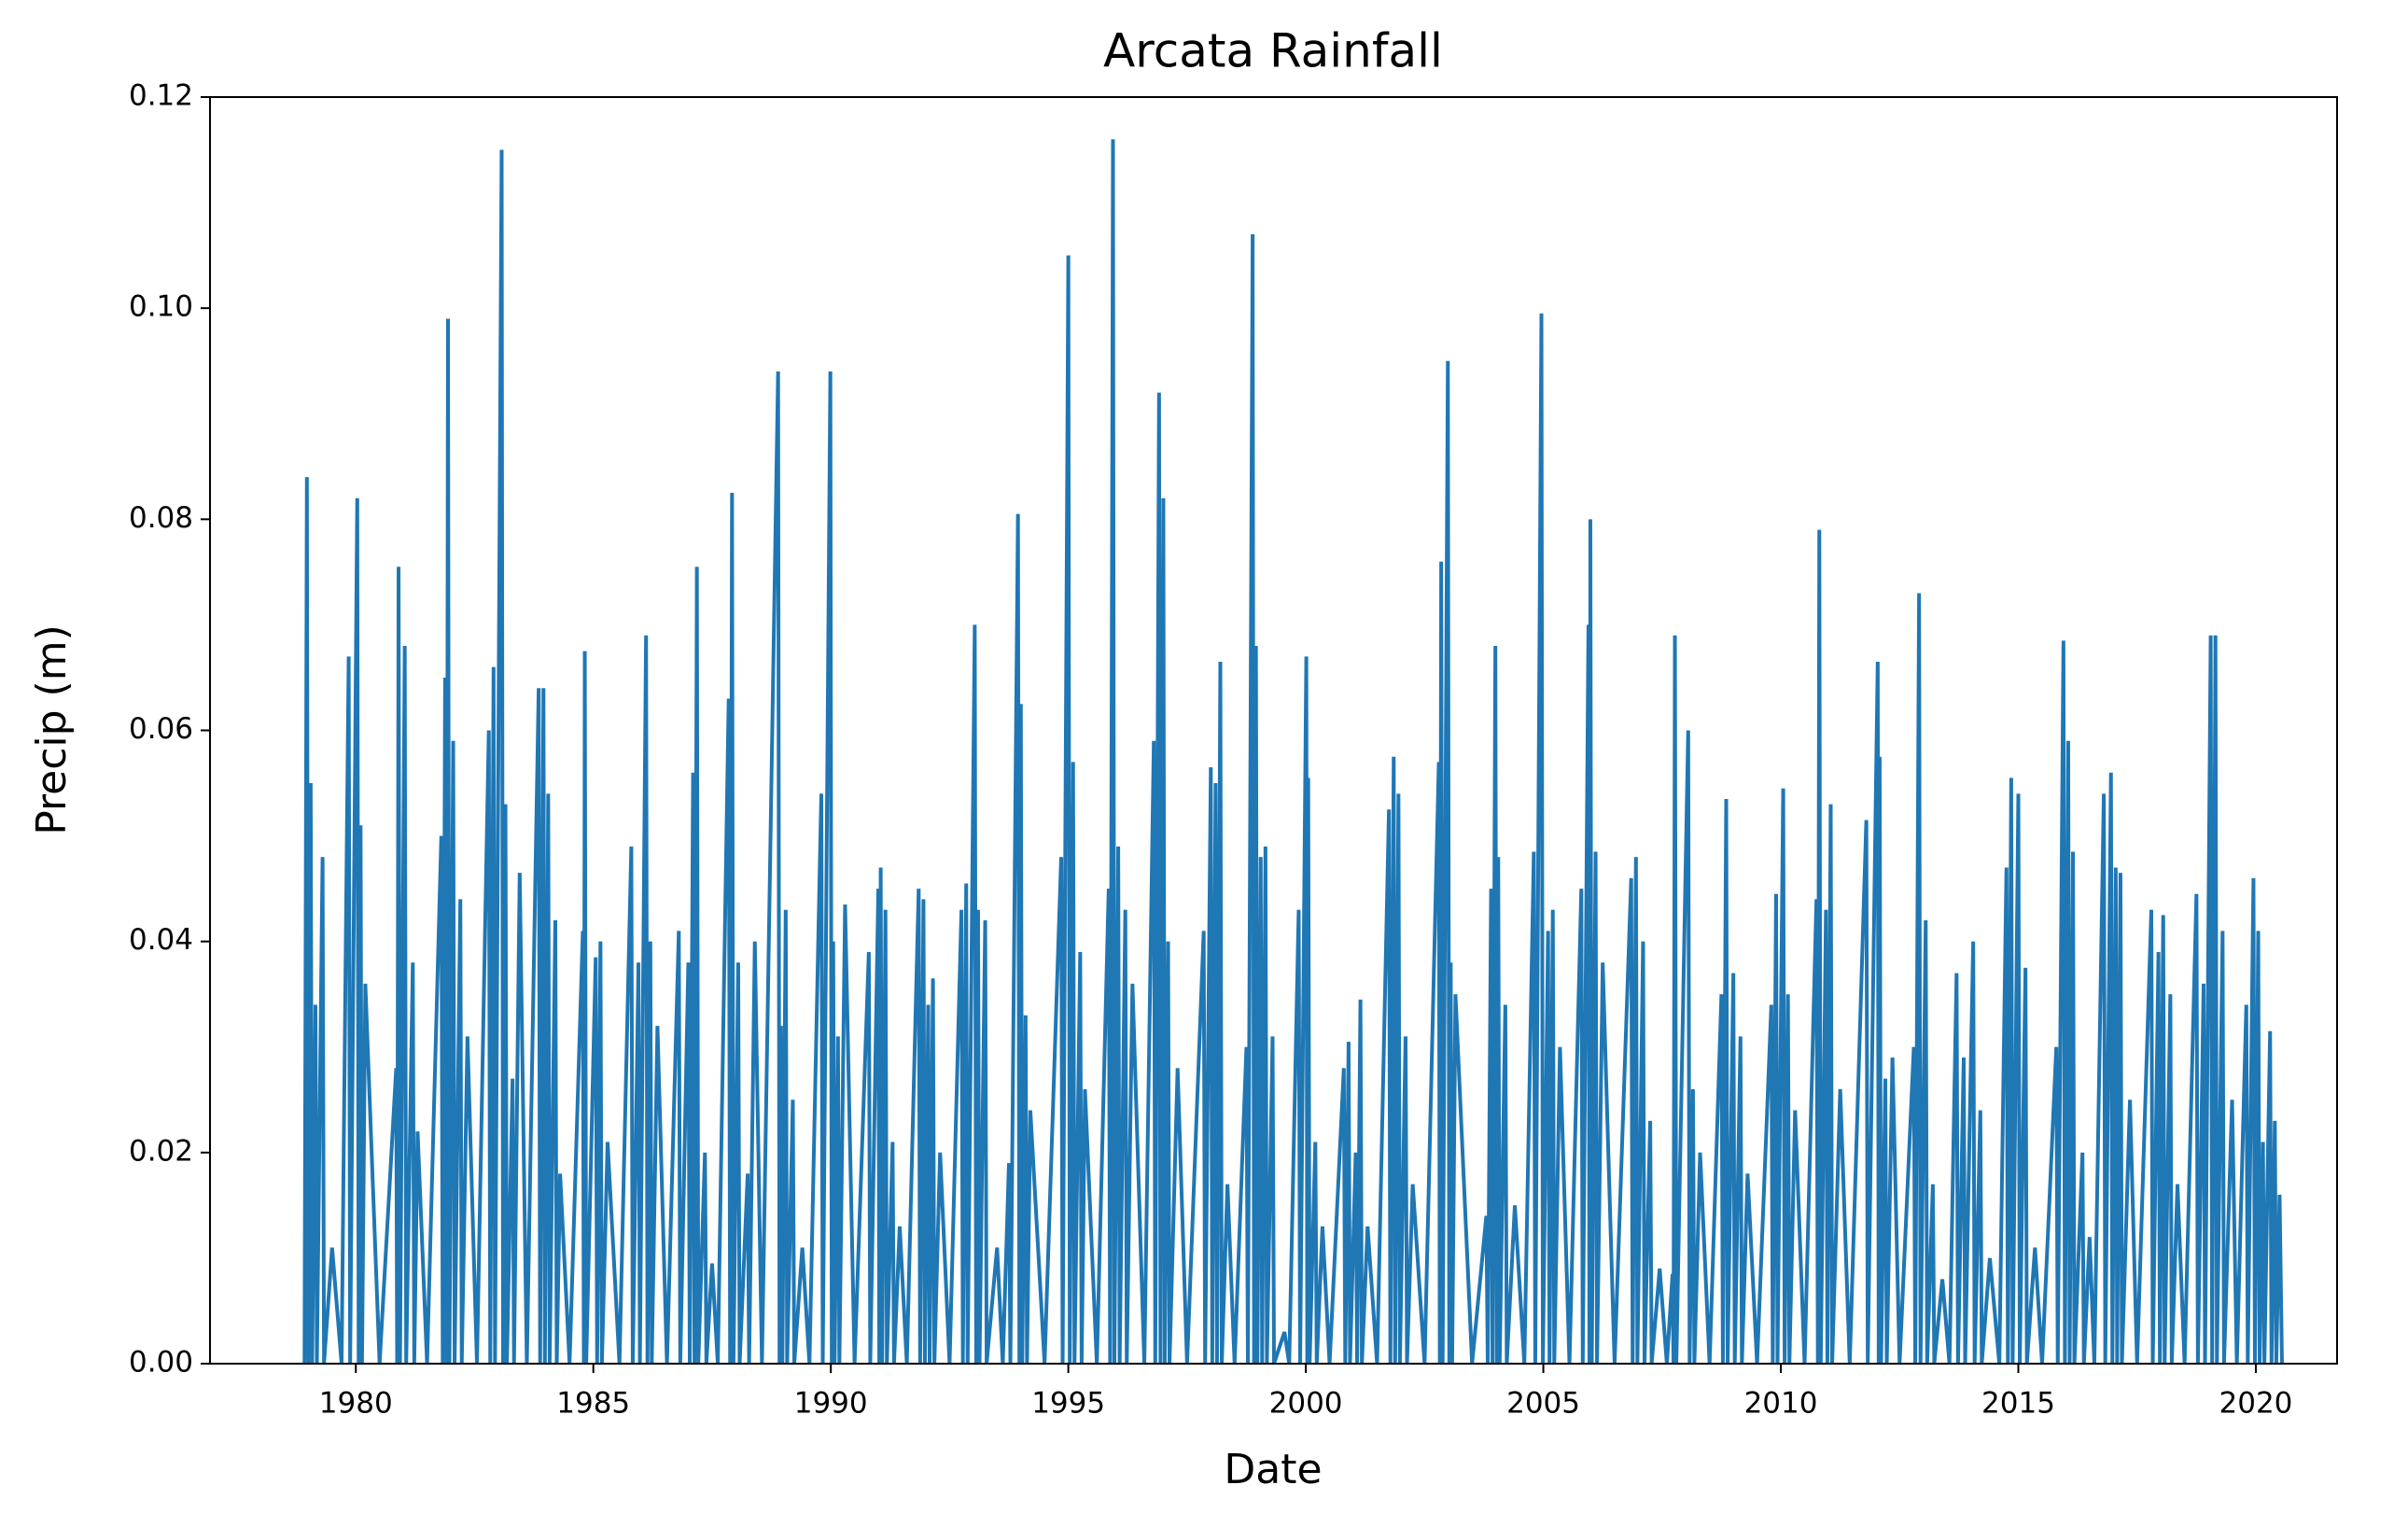 The height and width of the screenshot is (1527, 2408). What do you see at coordinates (1273, 51) in the screenshot?
I see `chart-title: Arcata Rainfall` at bounding box center [1273, 51].